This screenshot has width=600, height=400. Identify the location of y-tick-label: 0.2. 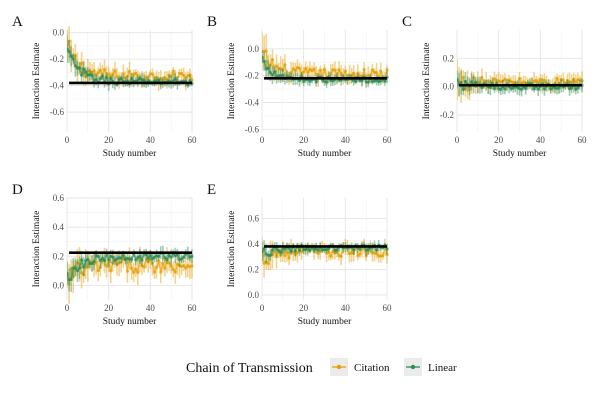
(253, 269).